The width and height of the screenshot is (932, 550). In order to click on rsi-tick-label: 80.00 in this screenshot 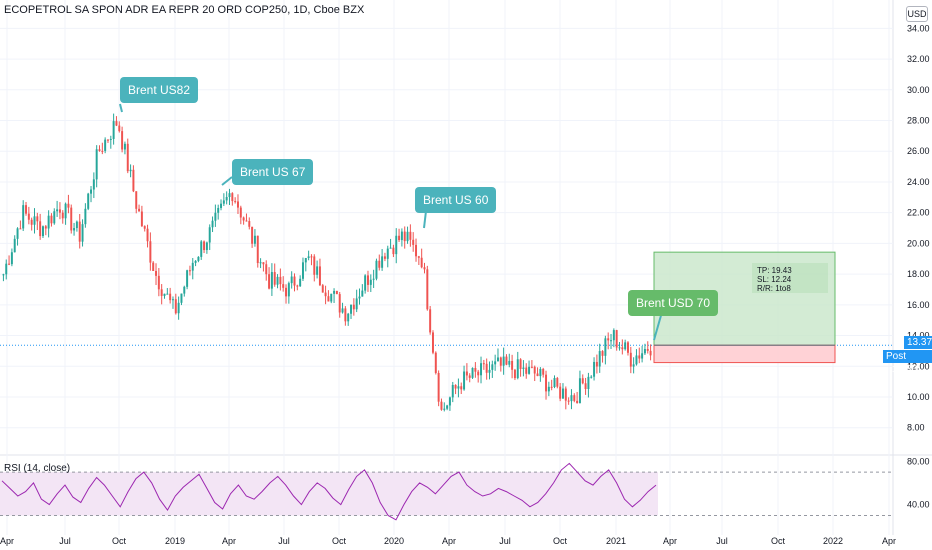, I will do `click(918, 461)`.